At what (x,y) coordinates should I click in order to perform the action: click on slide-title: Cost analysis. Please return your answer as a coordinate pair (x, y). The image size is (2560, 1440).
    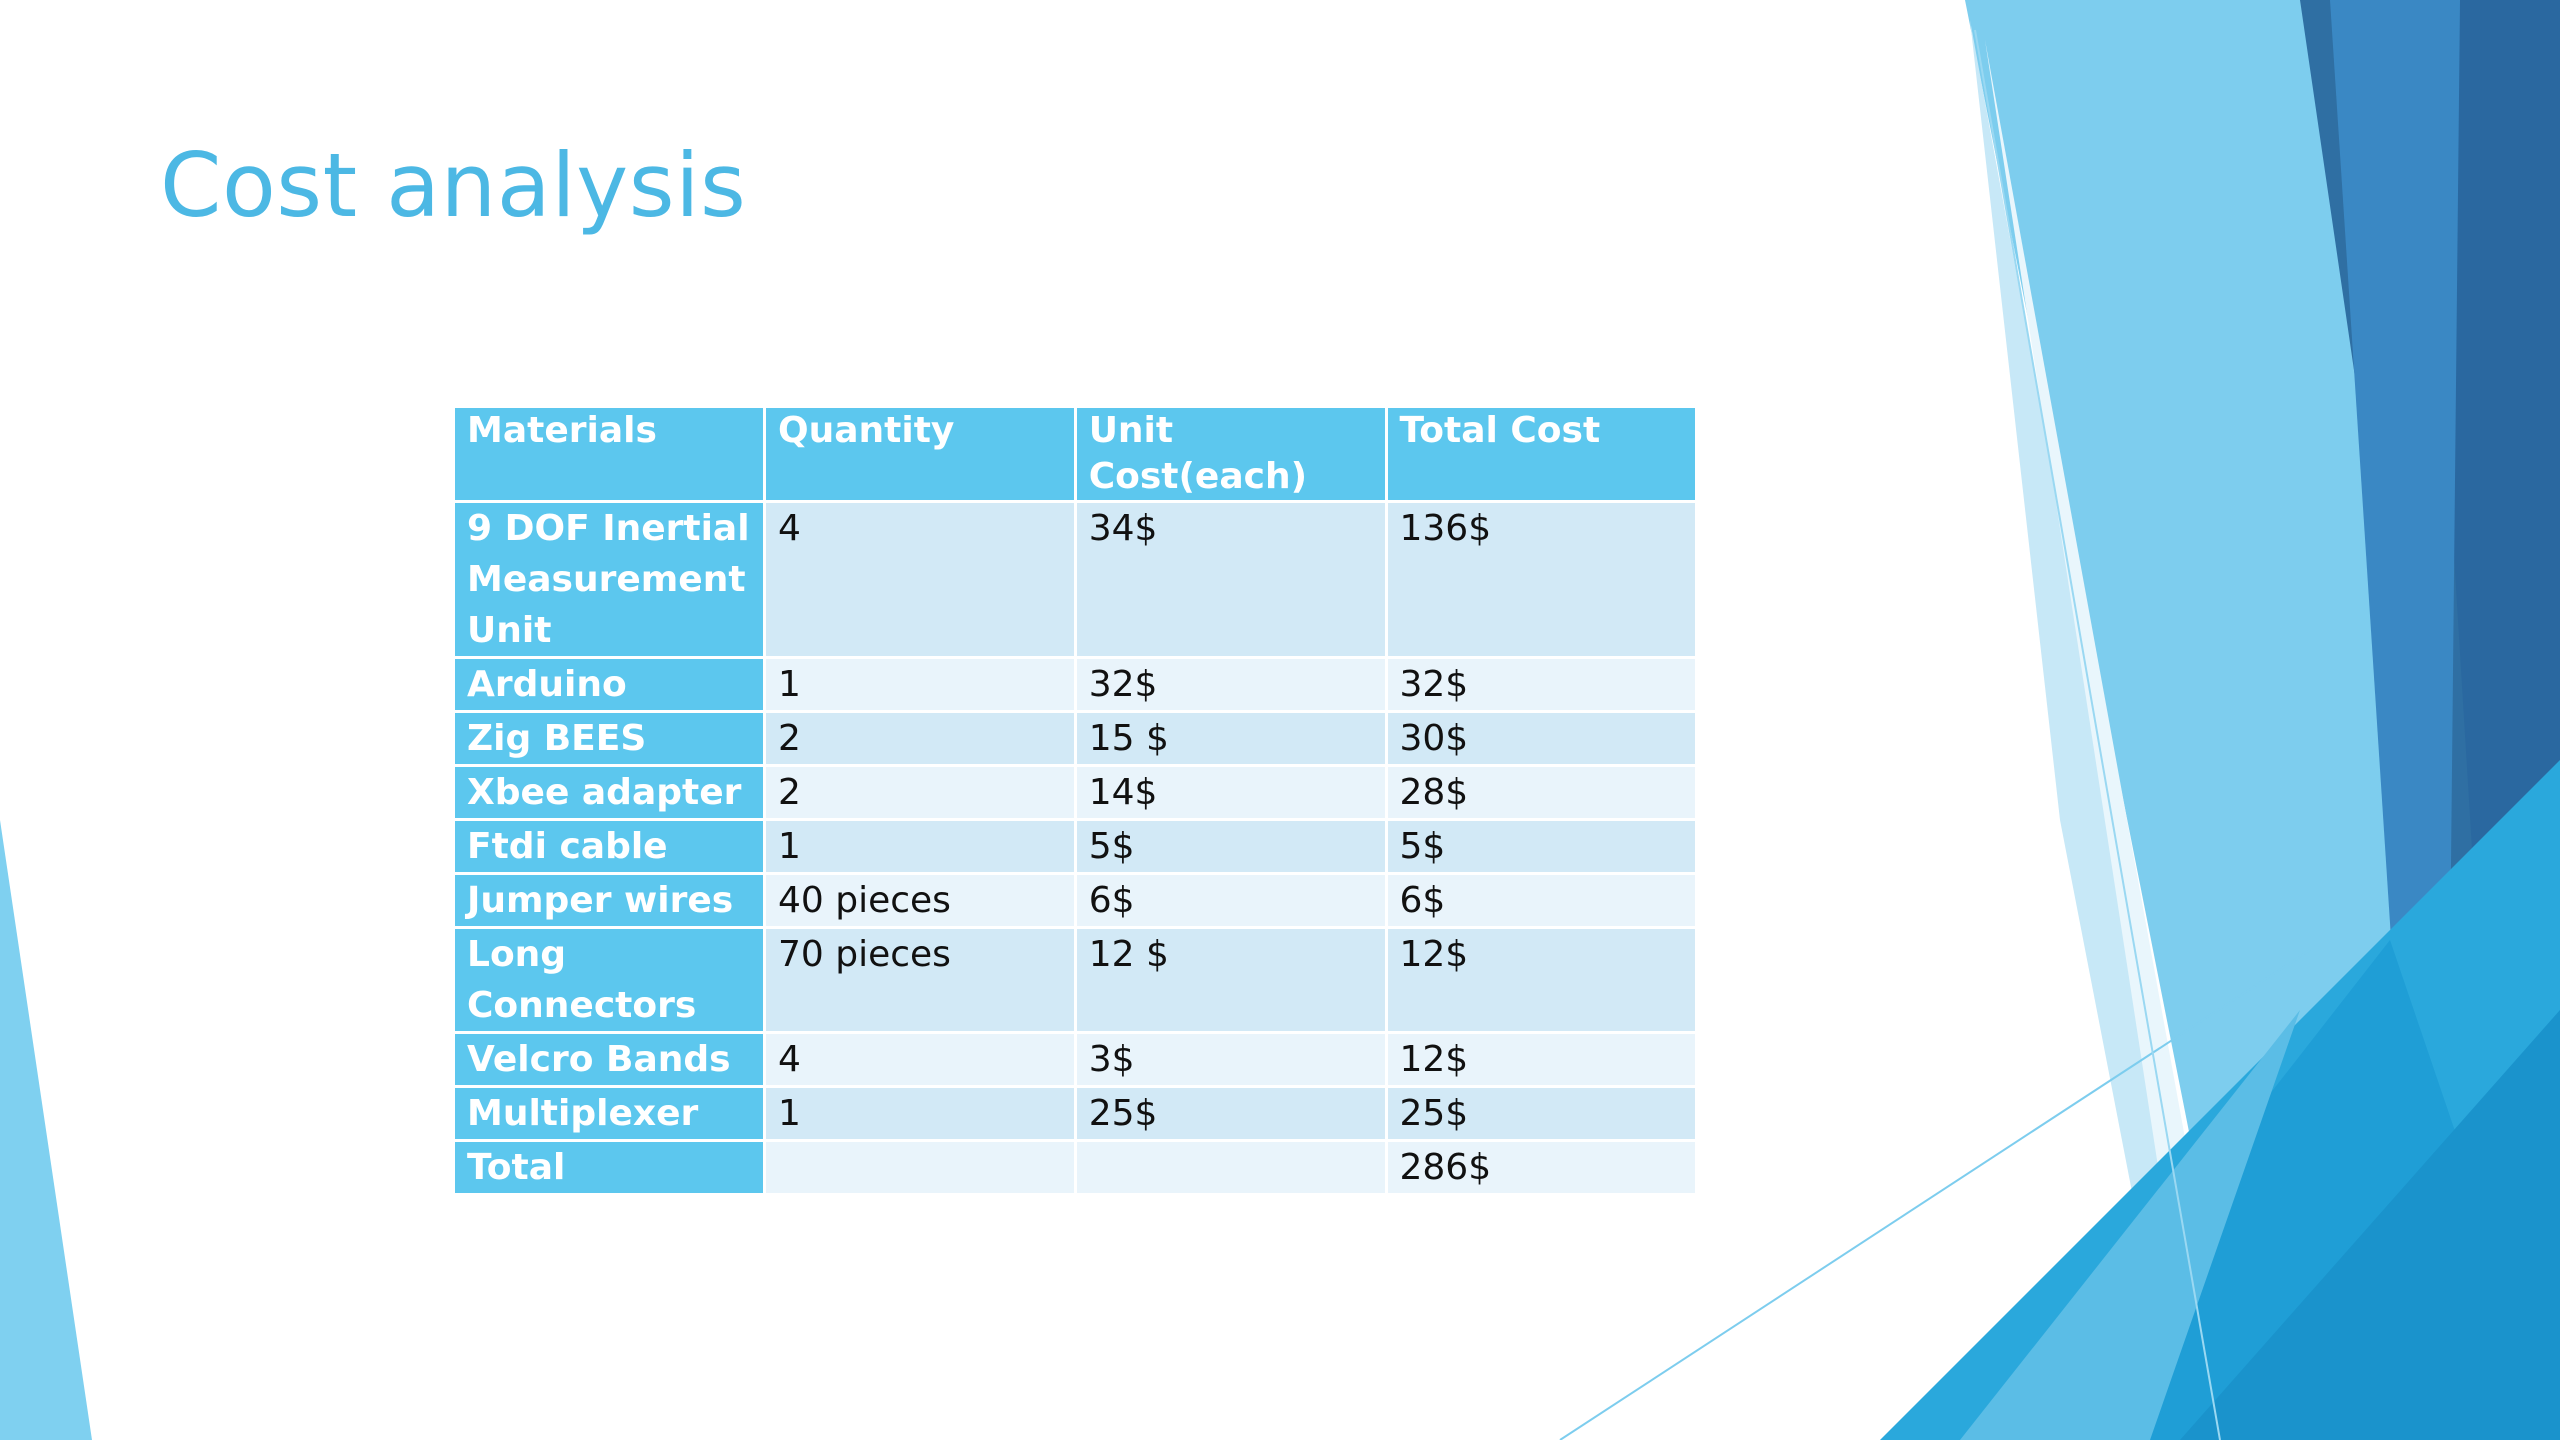
    Looking at the image, I should click on (453, 185).